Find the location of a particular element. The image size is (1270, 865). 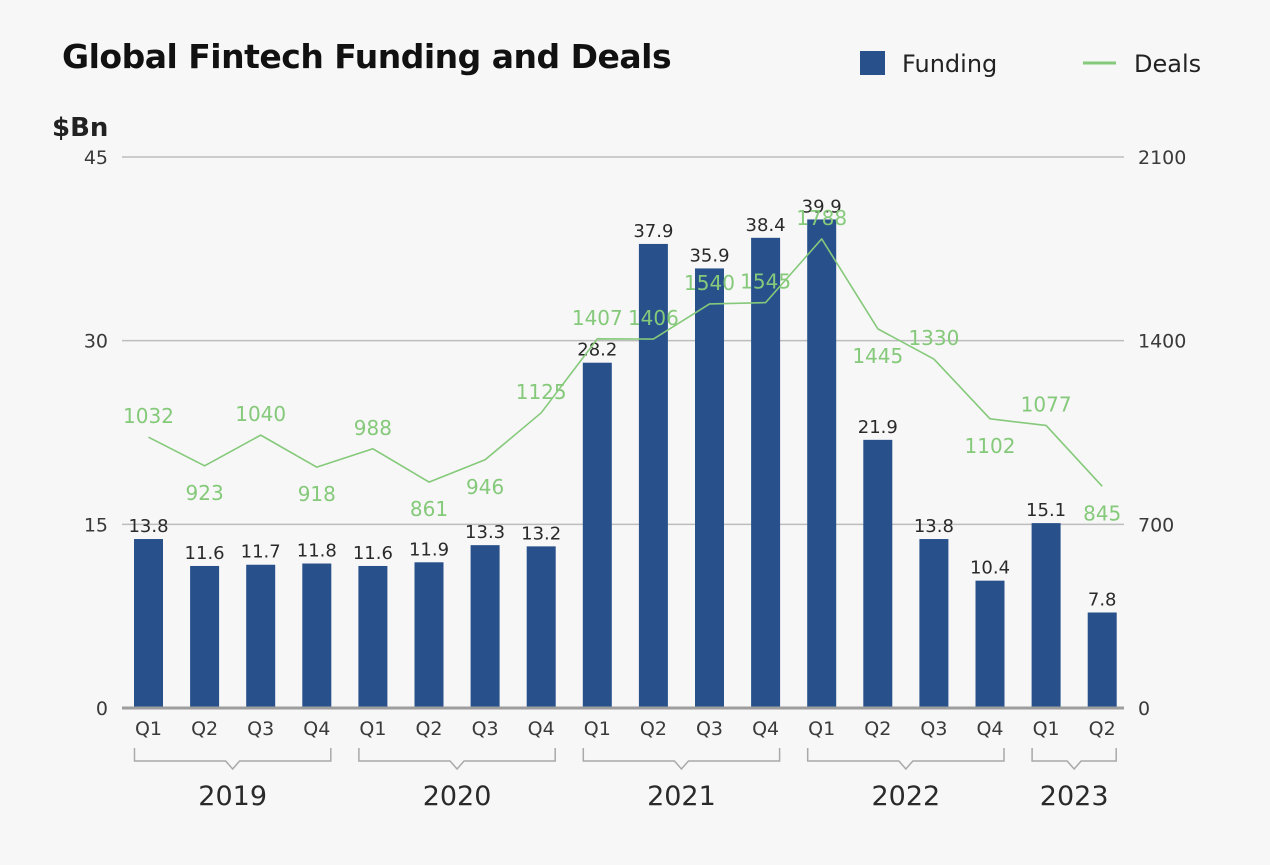

funding-value-label: 10.4 is located at coordinates (990, 568).